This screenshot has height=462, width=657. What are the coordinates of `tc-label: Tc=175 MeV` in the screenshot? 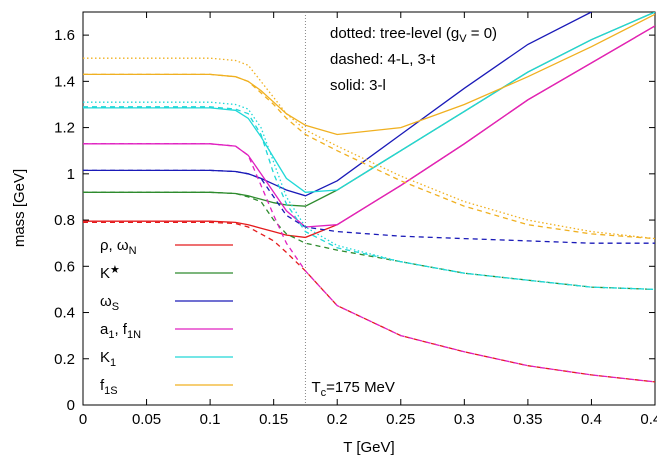 It's located at (352, 389).